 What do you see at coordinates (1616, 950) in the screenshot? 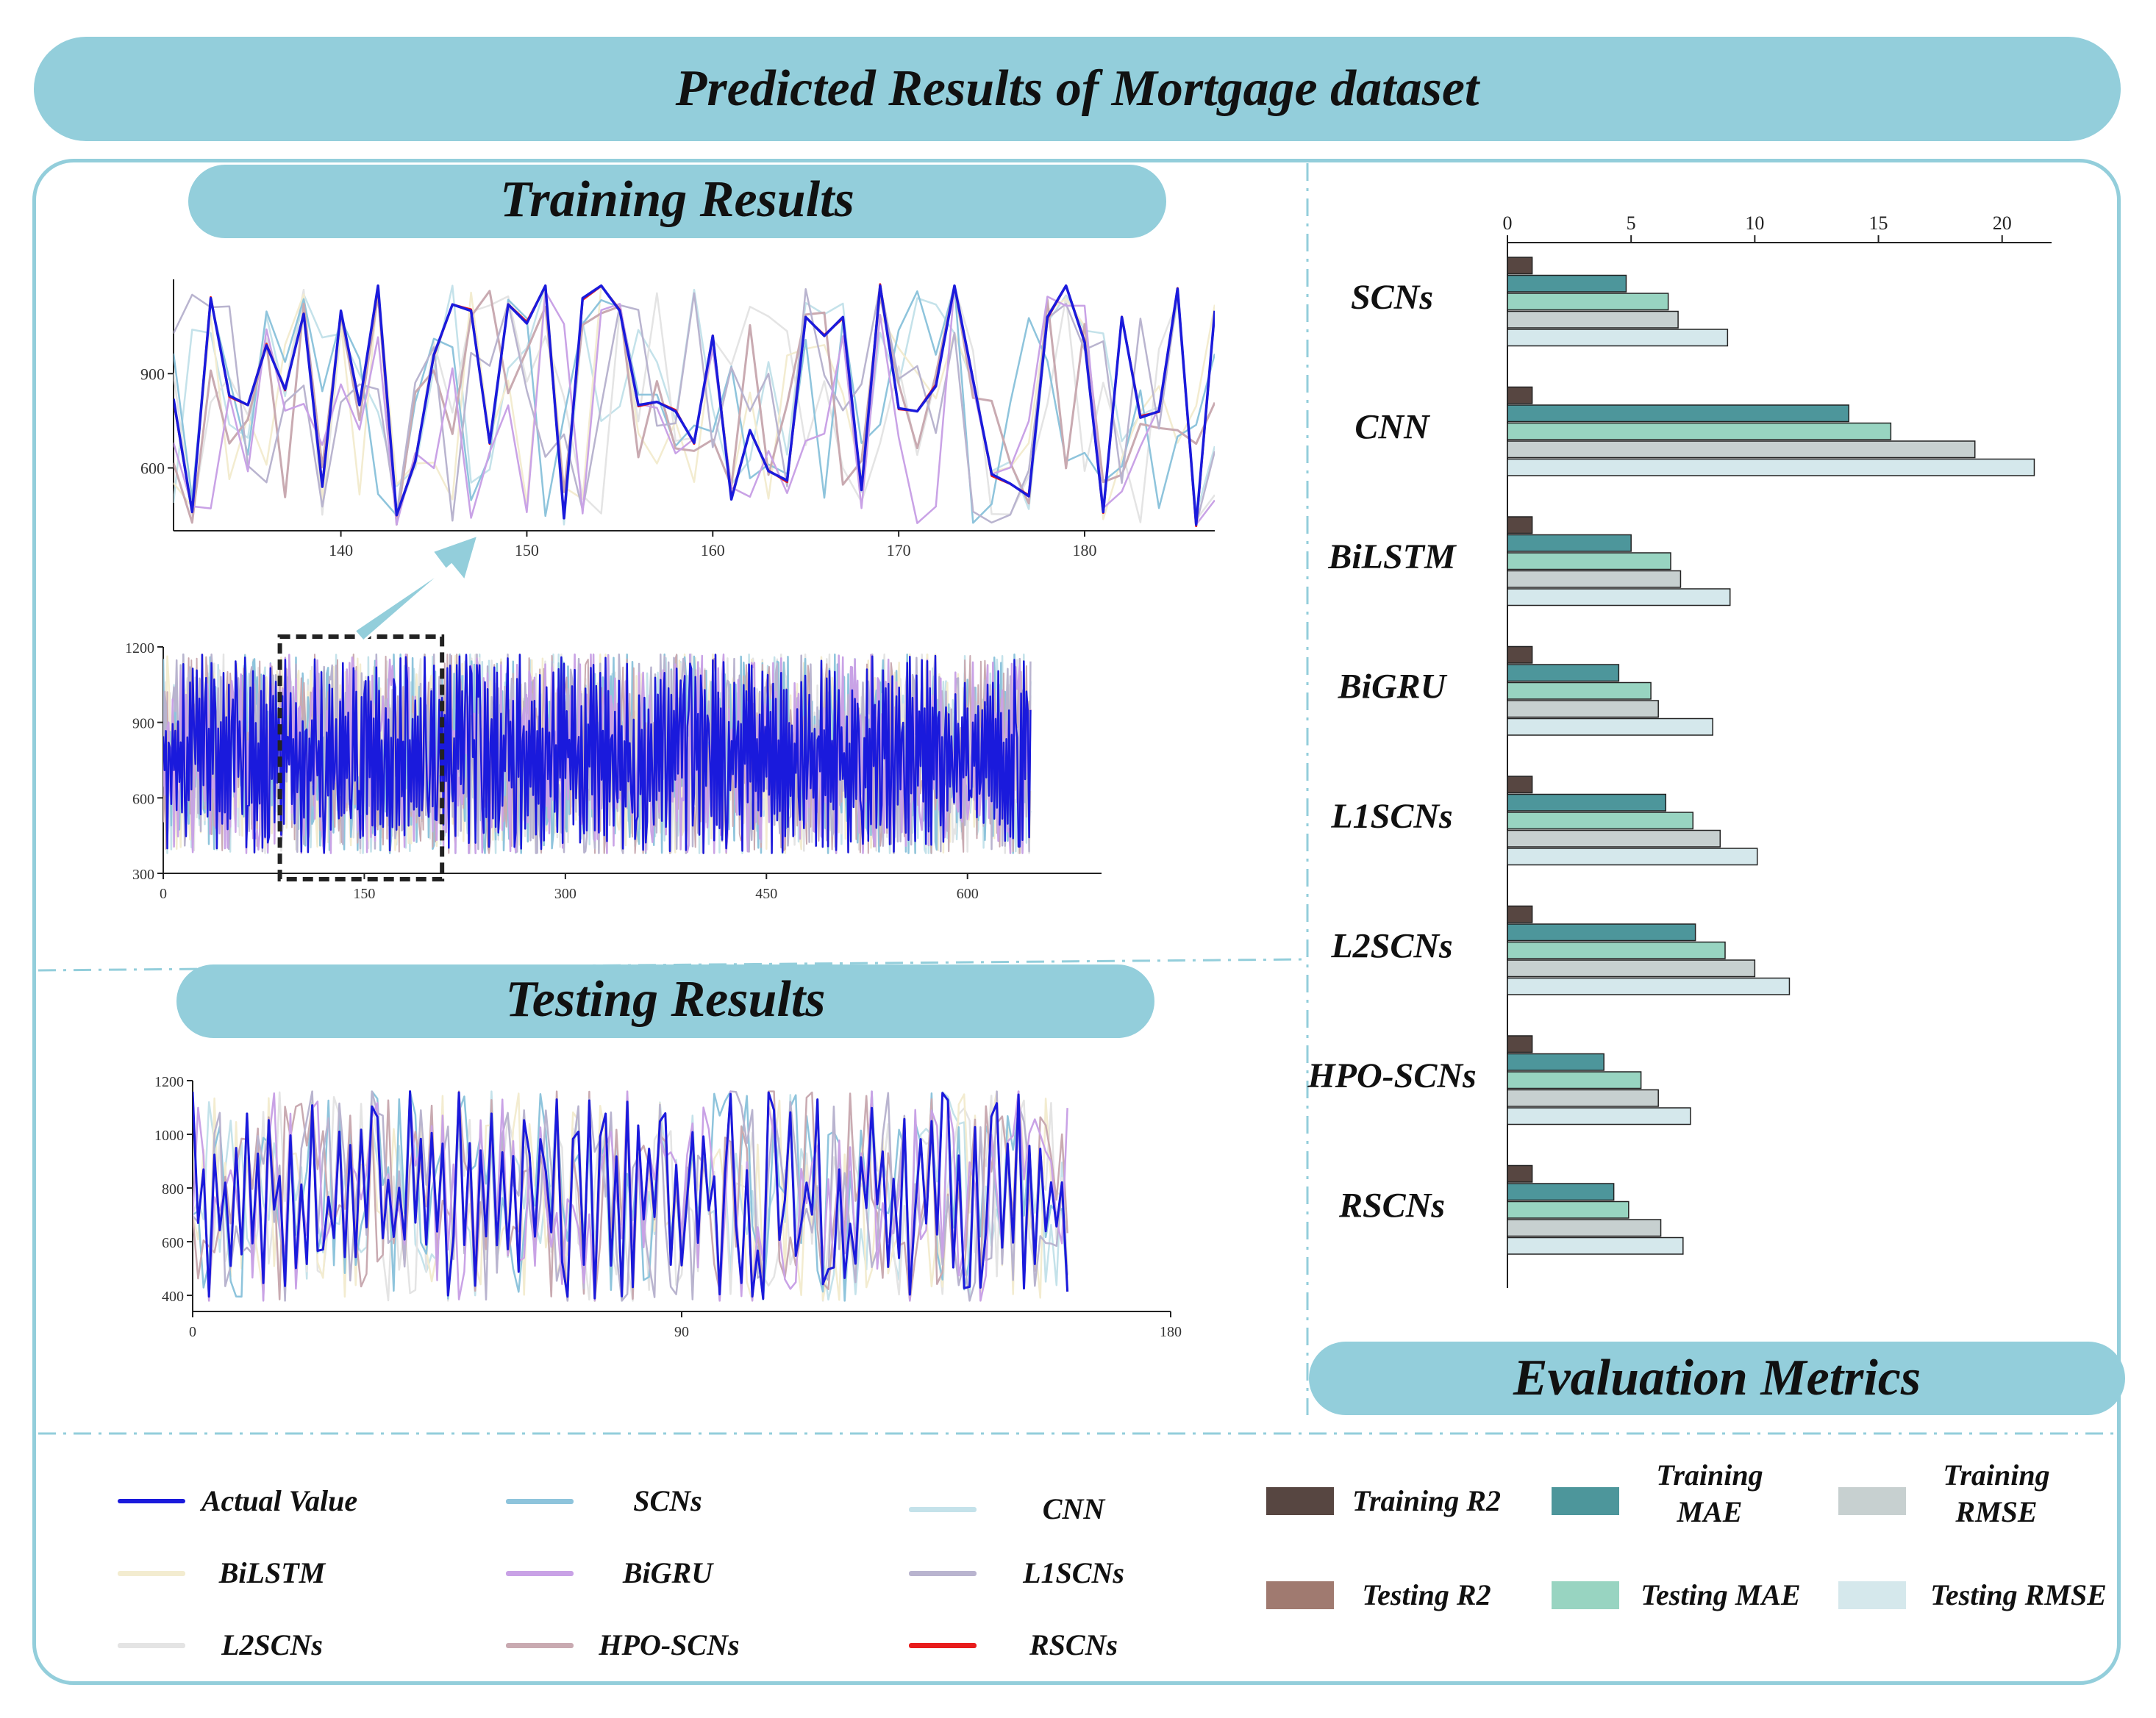
I see `bar-L2SCNs-testing_mae` at bounding box center [1616, 950].